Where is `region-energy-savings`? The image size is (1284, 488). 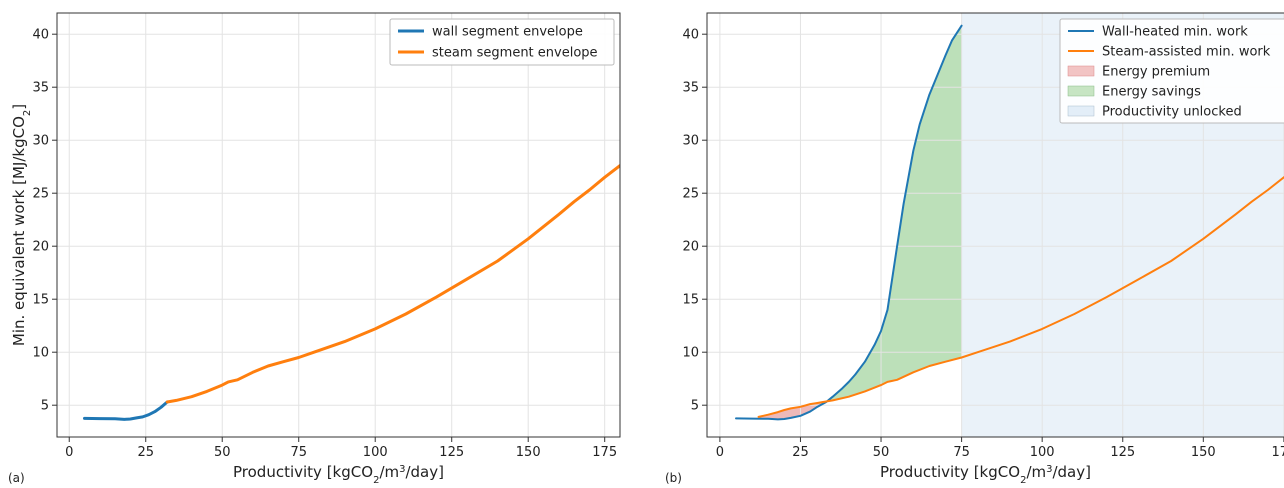
region-energy-savings is located at coordinates (892, 214).